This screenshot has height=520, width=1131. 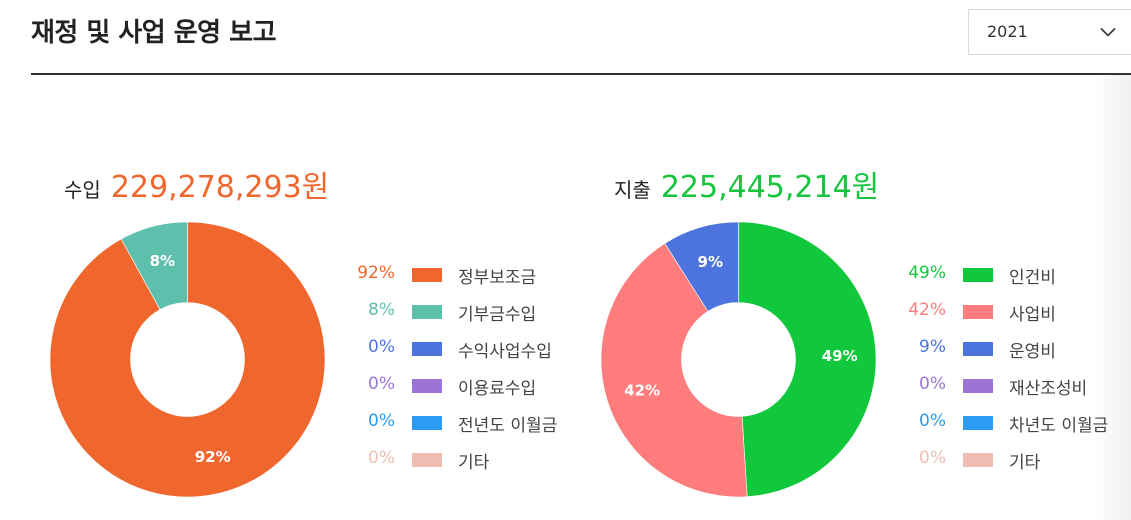 I want to click on income-donut-chart: 92% 8%, so click(x=187, y=359).